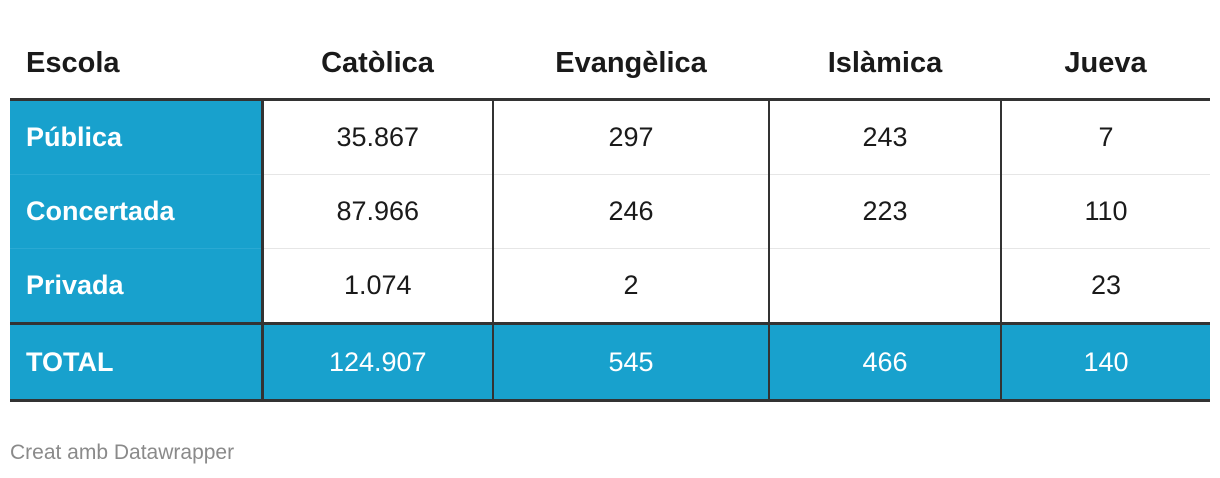  Describe the element at coordinates (136, 211) in the screenshot. I see `row-label-concertada: Concertada` at that location.